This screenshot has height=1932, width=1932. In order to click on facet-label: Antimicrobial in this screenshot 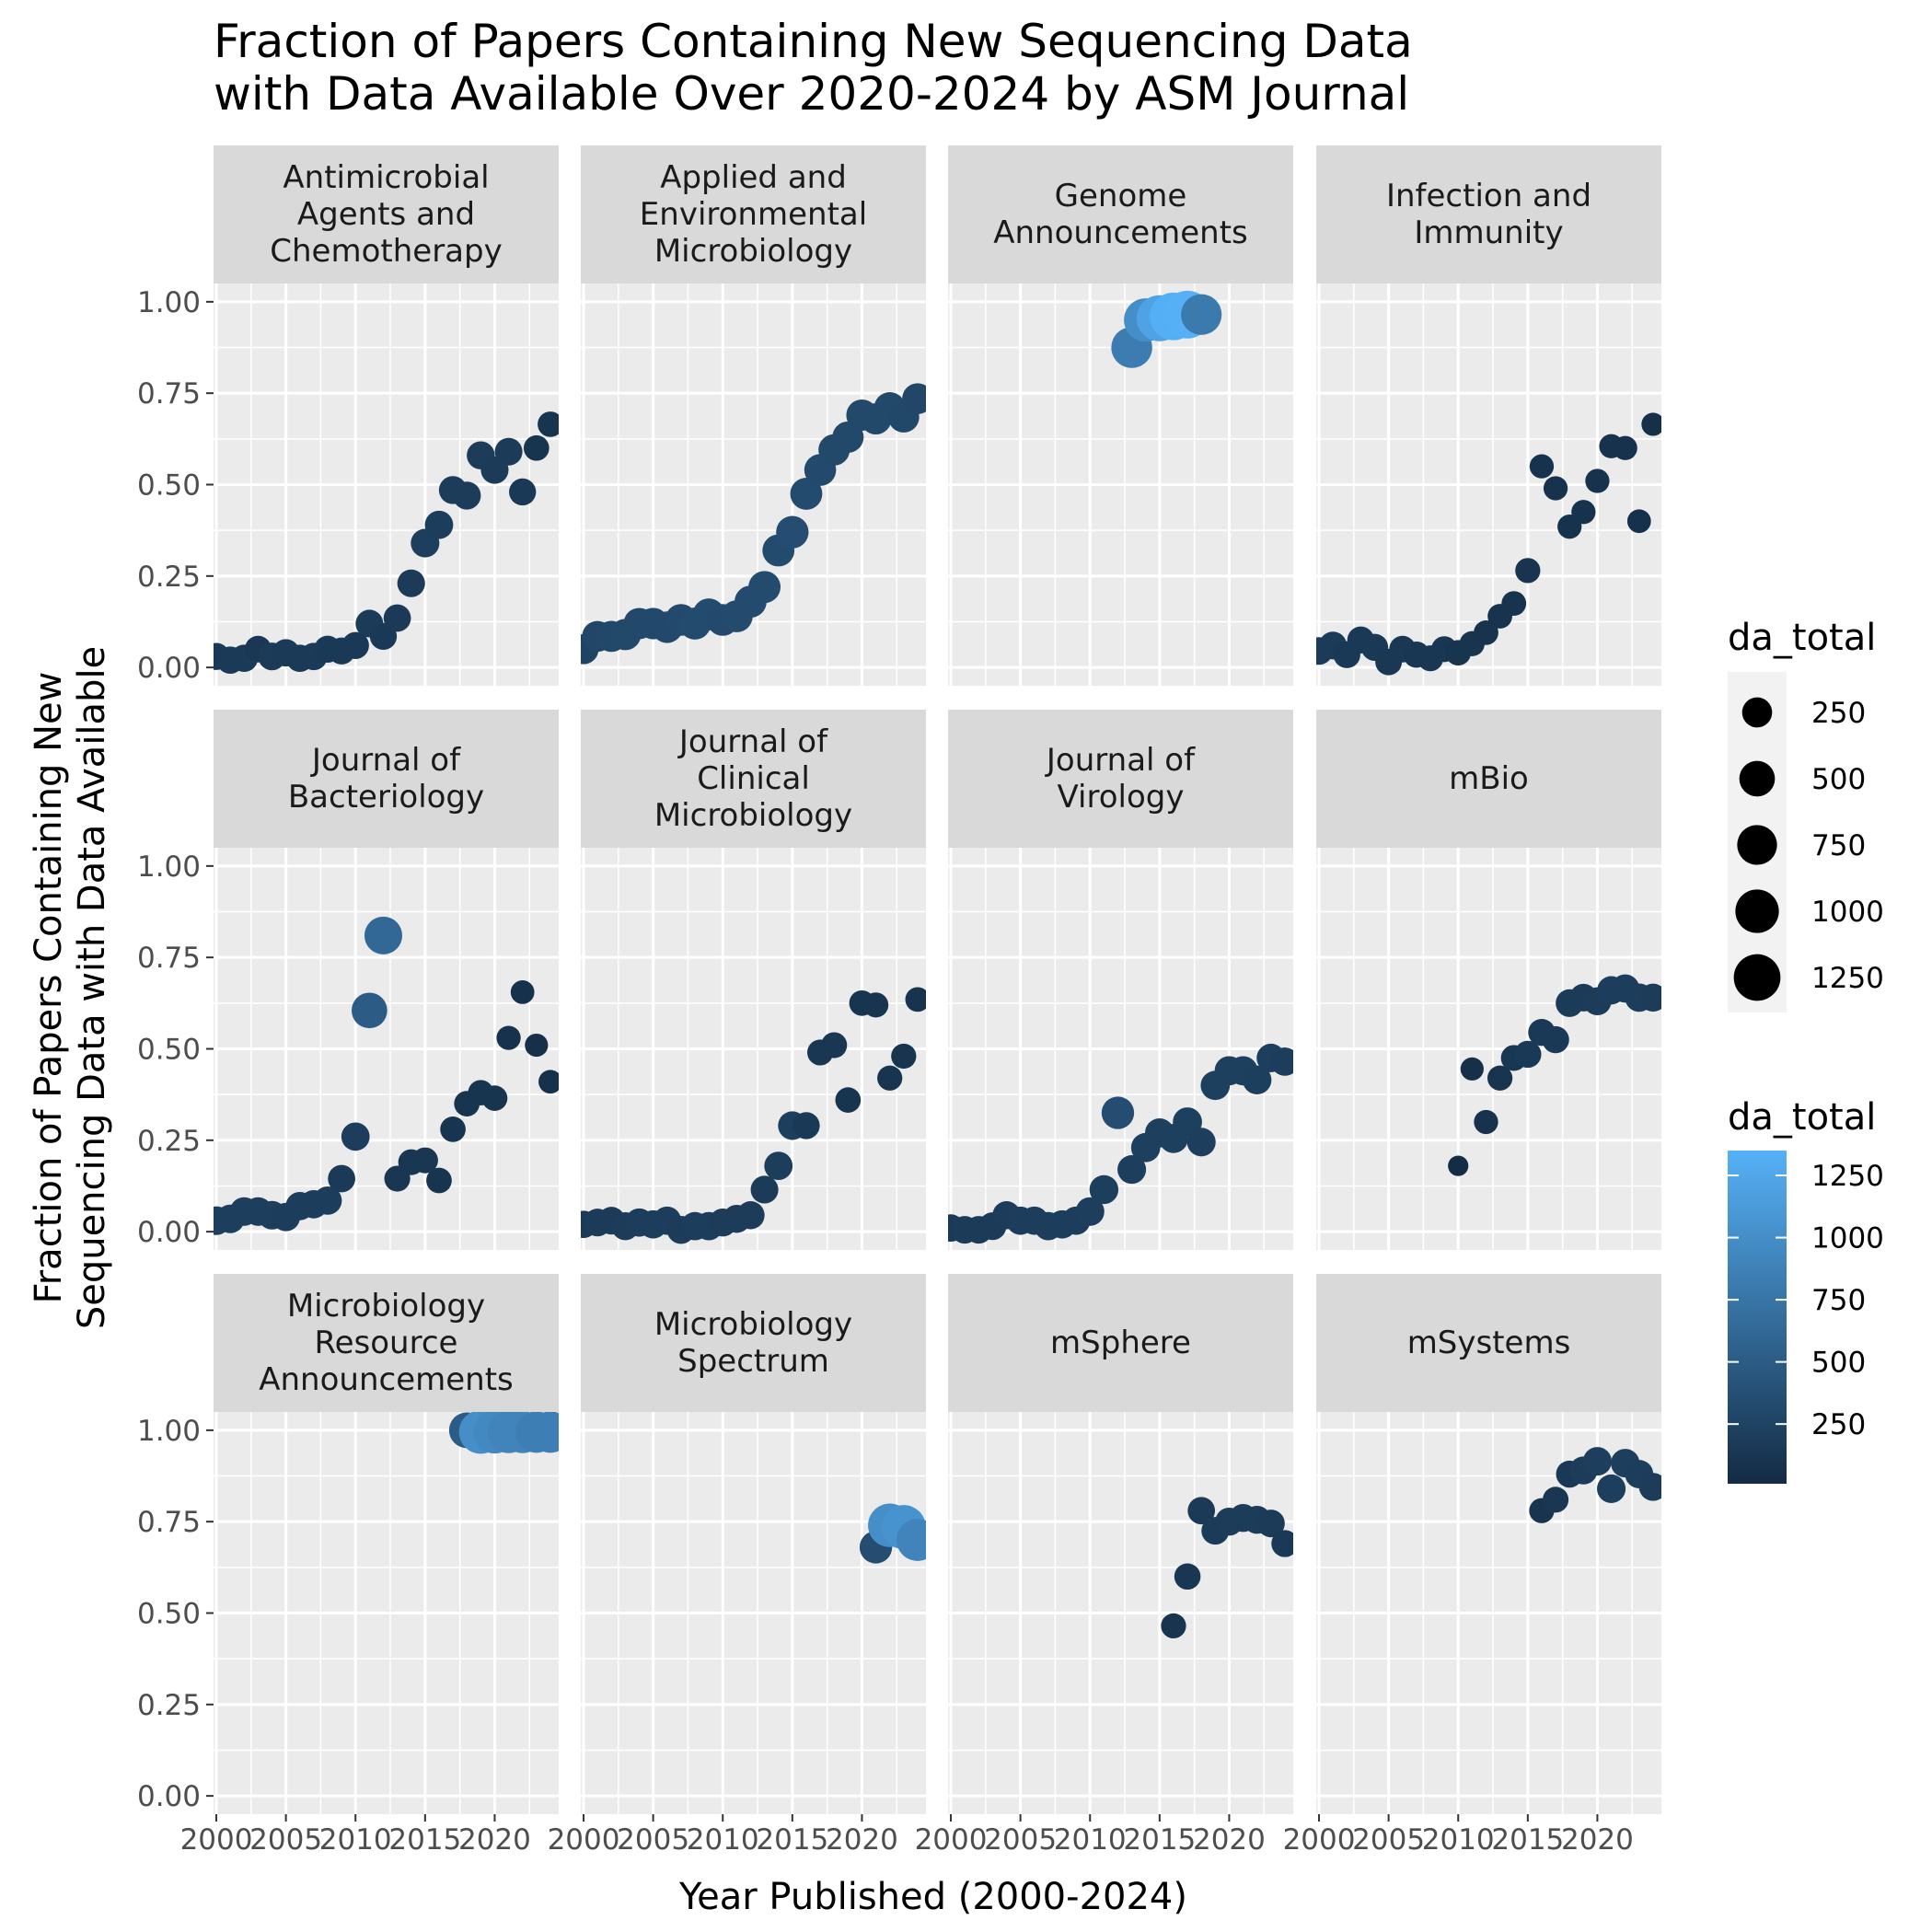, I will do `click(386, 178)`.